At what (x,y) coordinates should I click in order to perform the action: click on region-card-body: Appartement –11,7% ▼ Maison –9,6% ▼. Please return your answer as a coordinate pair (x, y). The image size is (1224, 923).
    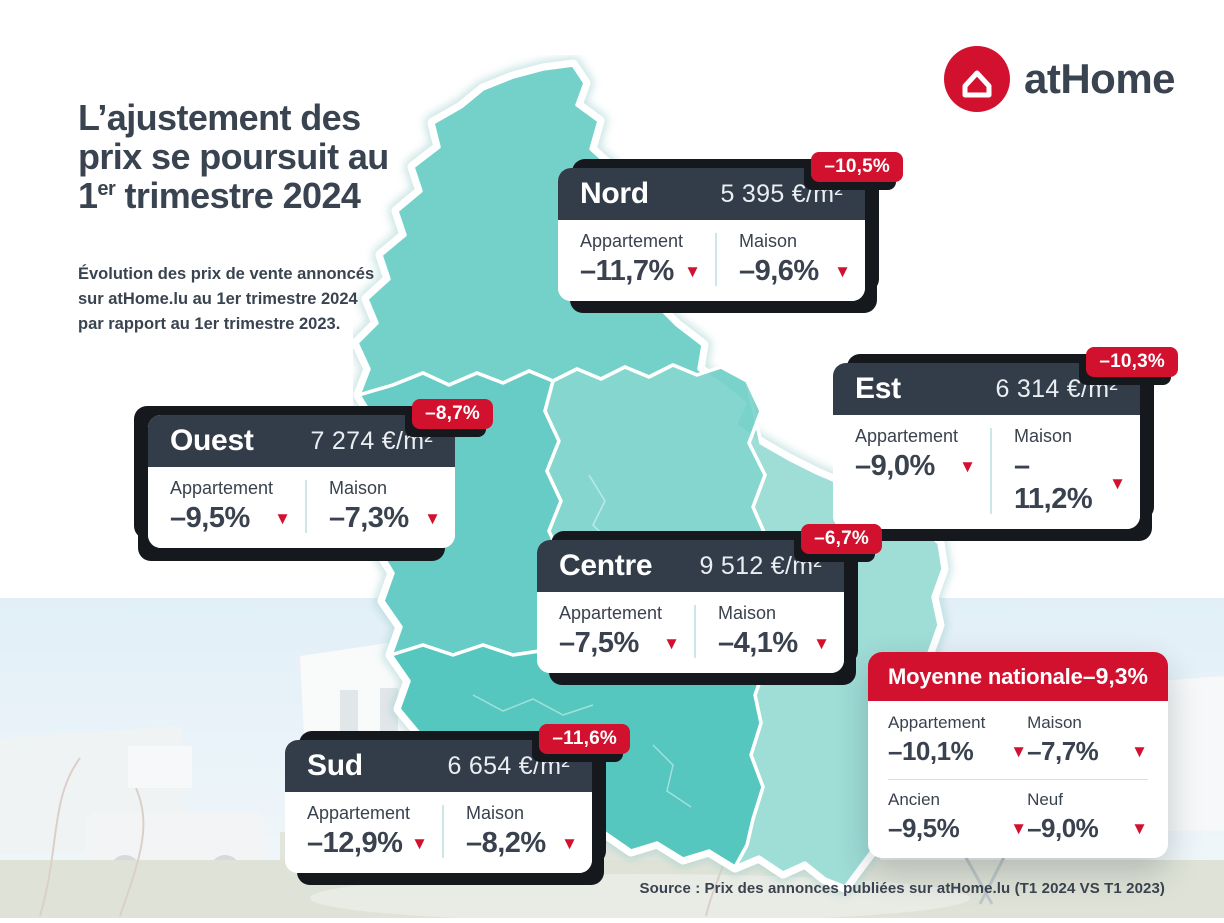
    Looking at the image, I should click on (711, 260).